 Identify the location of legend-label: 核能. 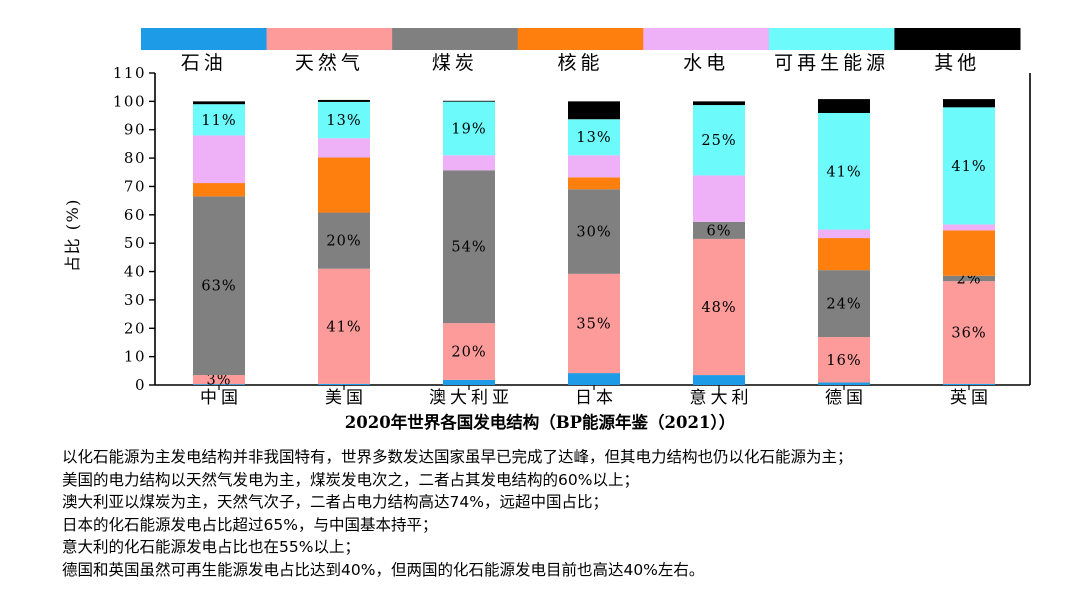
(580, 63).